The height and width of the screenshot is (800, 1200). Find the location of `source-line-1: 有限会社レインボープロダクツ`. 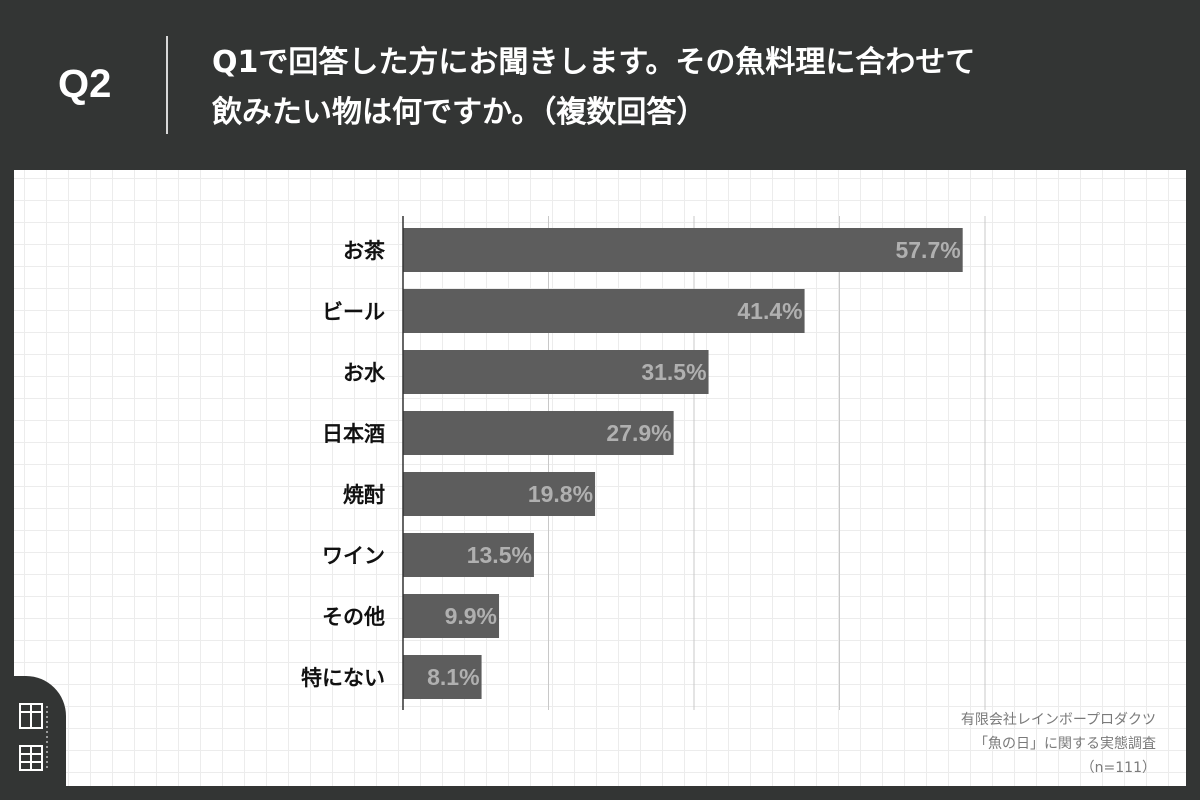

source-line-1: 有限会社レインボープロダクツ is located at coordinates (1058, 720).